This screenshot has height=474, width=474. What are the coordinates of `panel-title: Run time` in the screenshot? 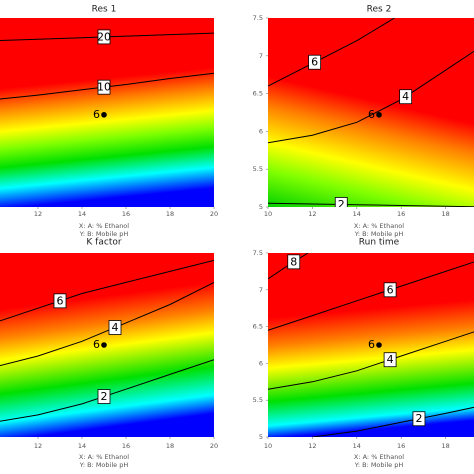 It's located at (379, 243).